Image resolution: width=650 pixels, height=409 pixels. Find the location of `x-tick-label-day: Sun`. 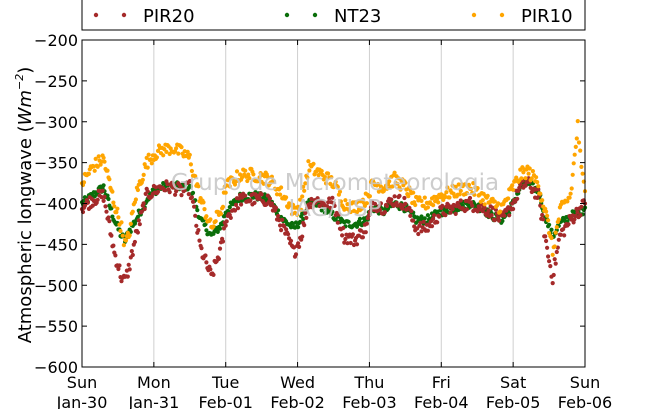

x-tick-label-day: Sun is located at coordinates (585, 382).